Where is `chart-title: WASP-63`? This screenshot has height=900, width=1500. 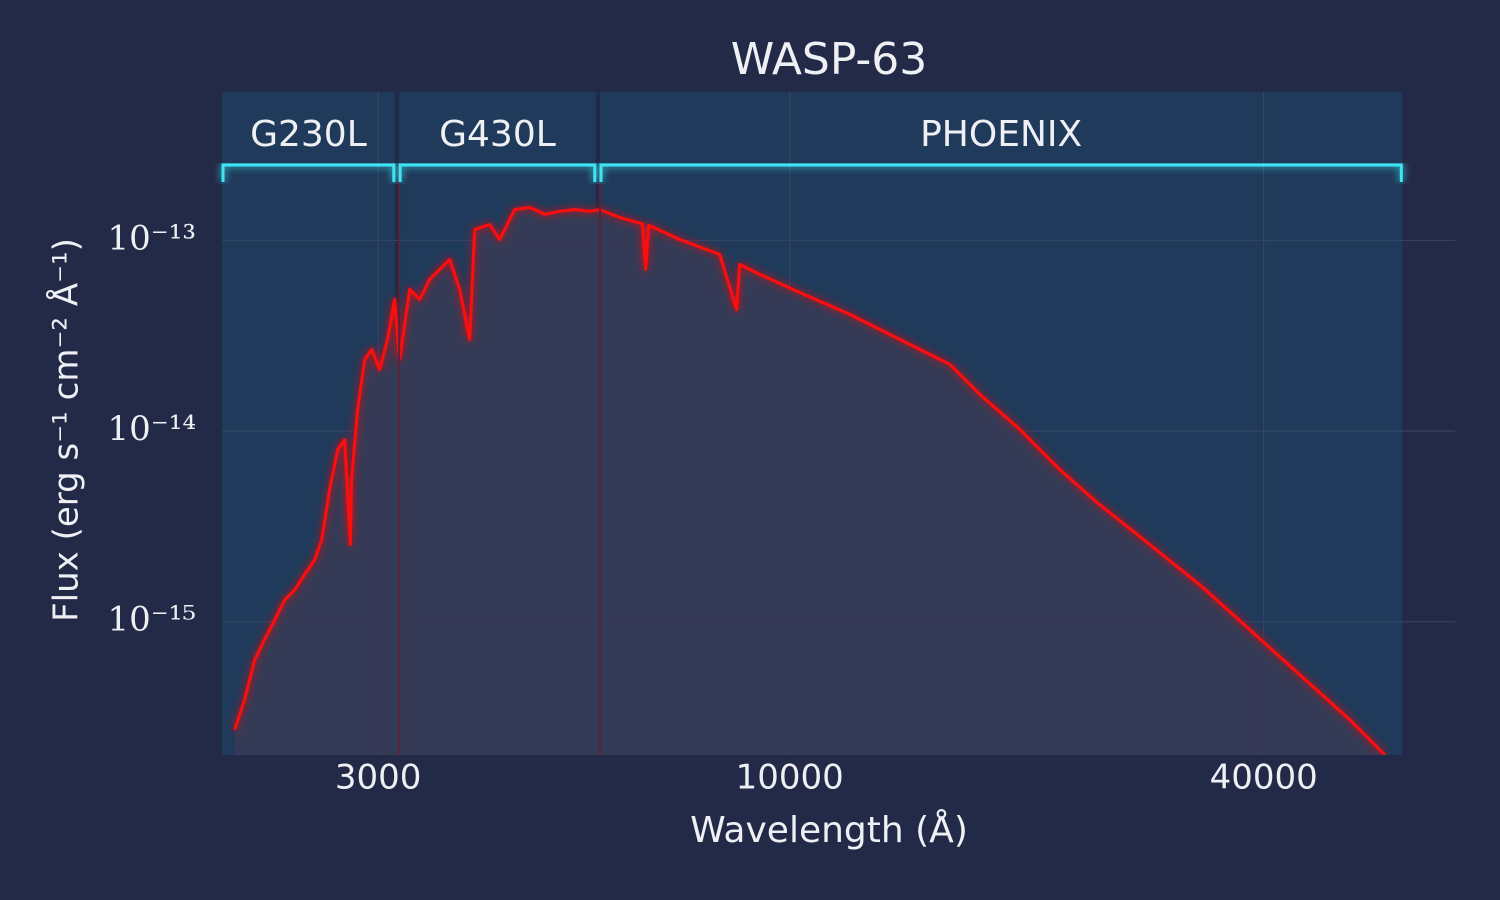 chart-title: WASP-63 is located at coordinates (829, 59).